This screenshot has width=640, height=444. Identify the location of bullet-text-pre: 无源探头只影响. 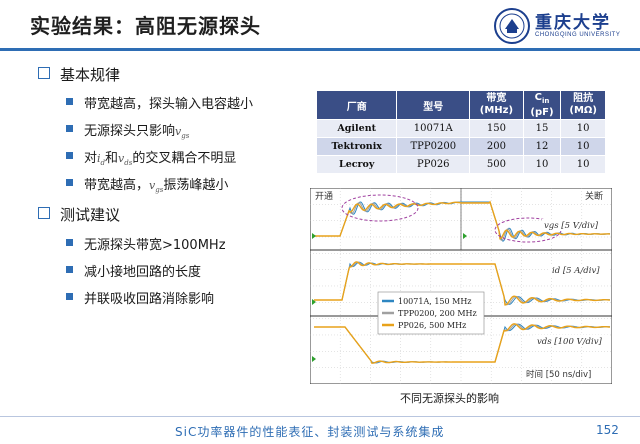
(130, 131).